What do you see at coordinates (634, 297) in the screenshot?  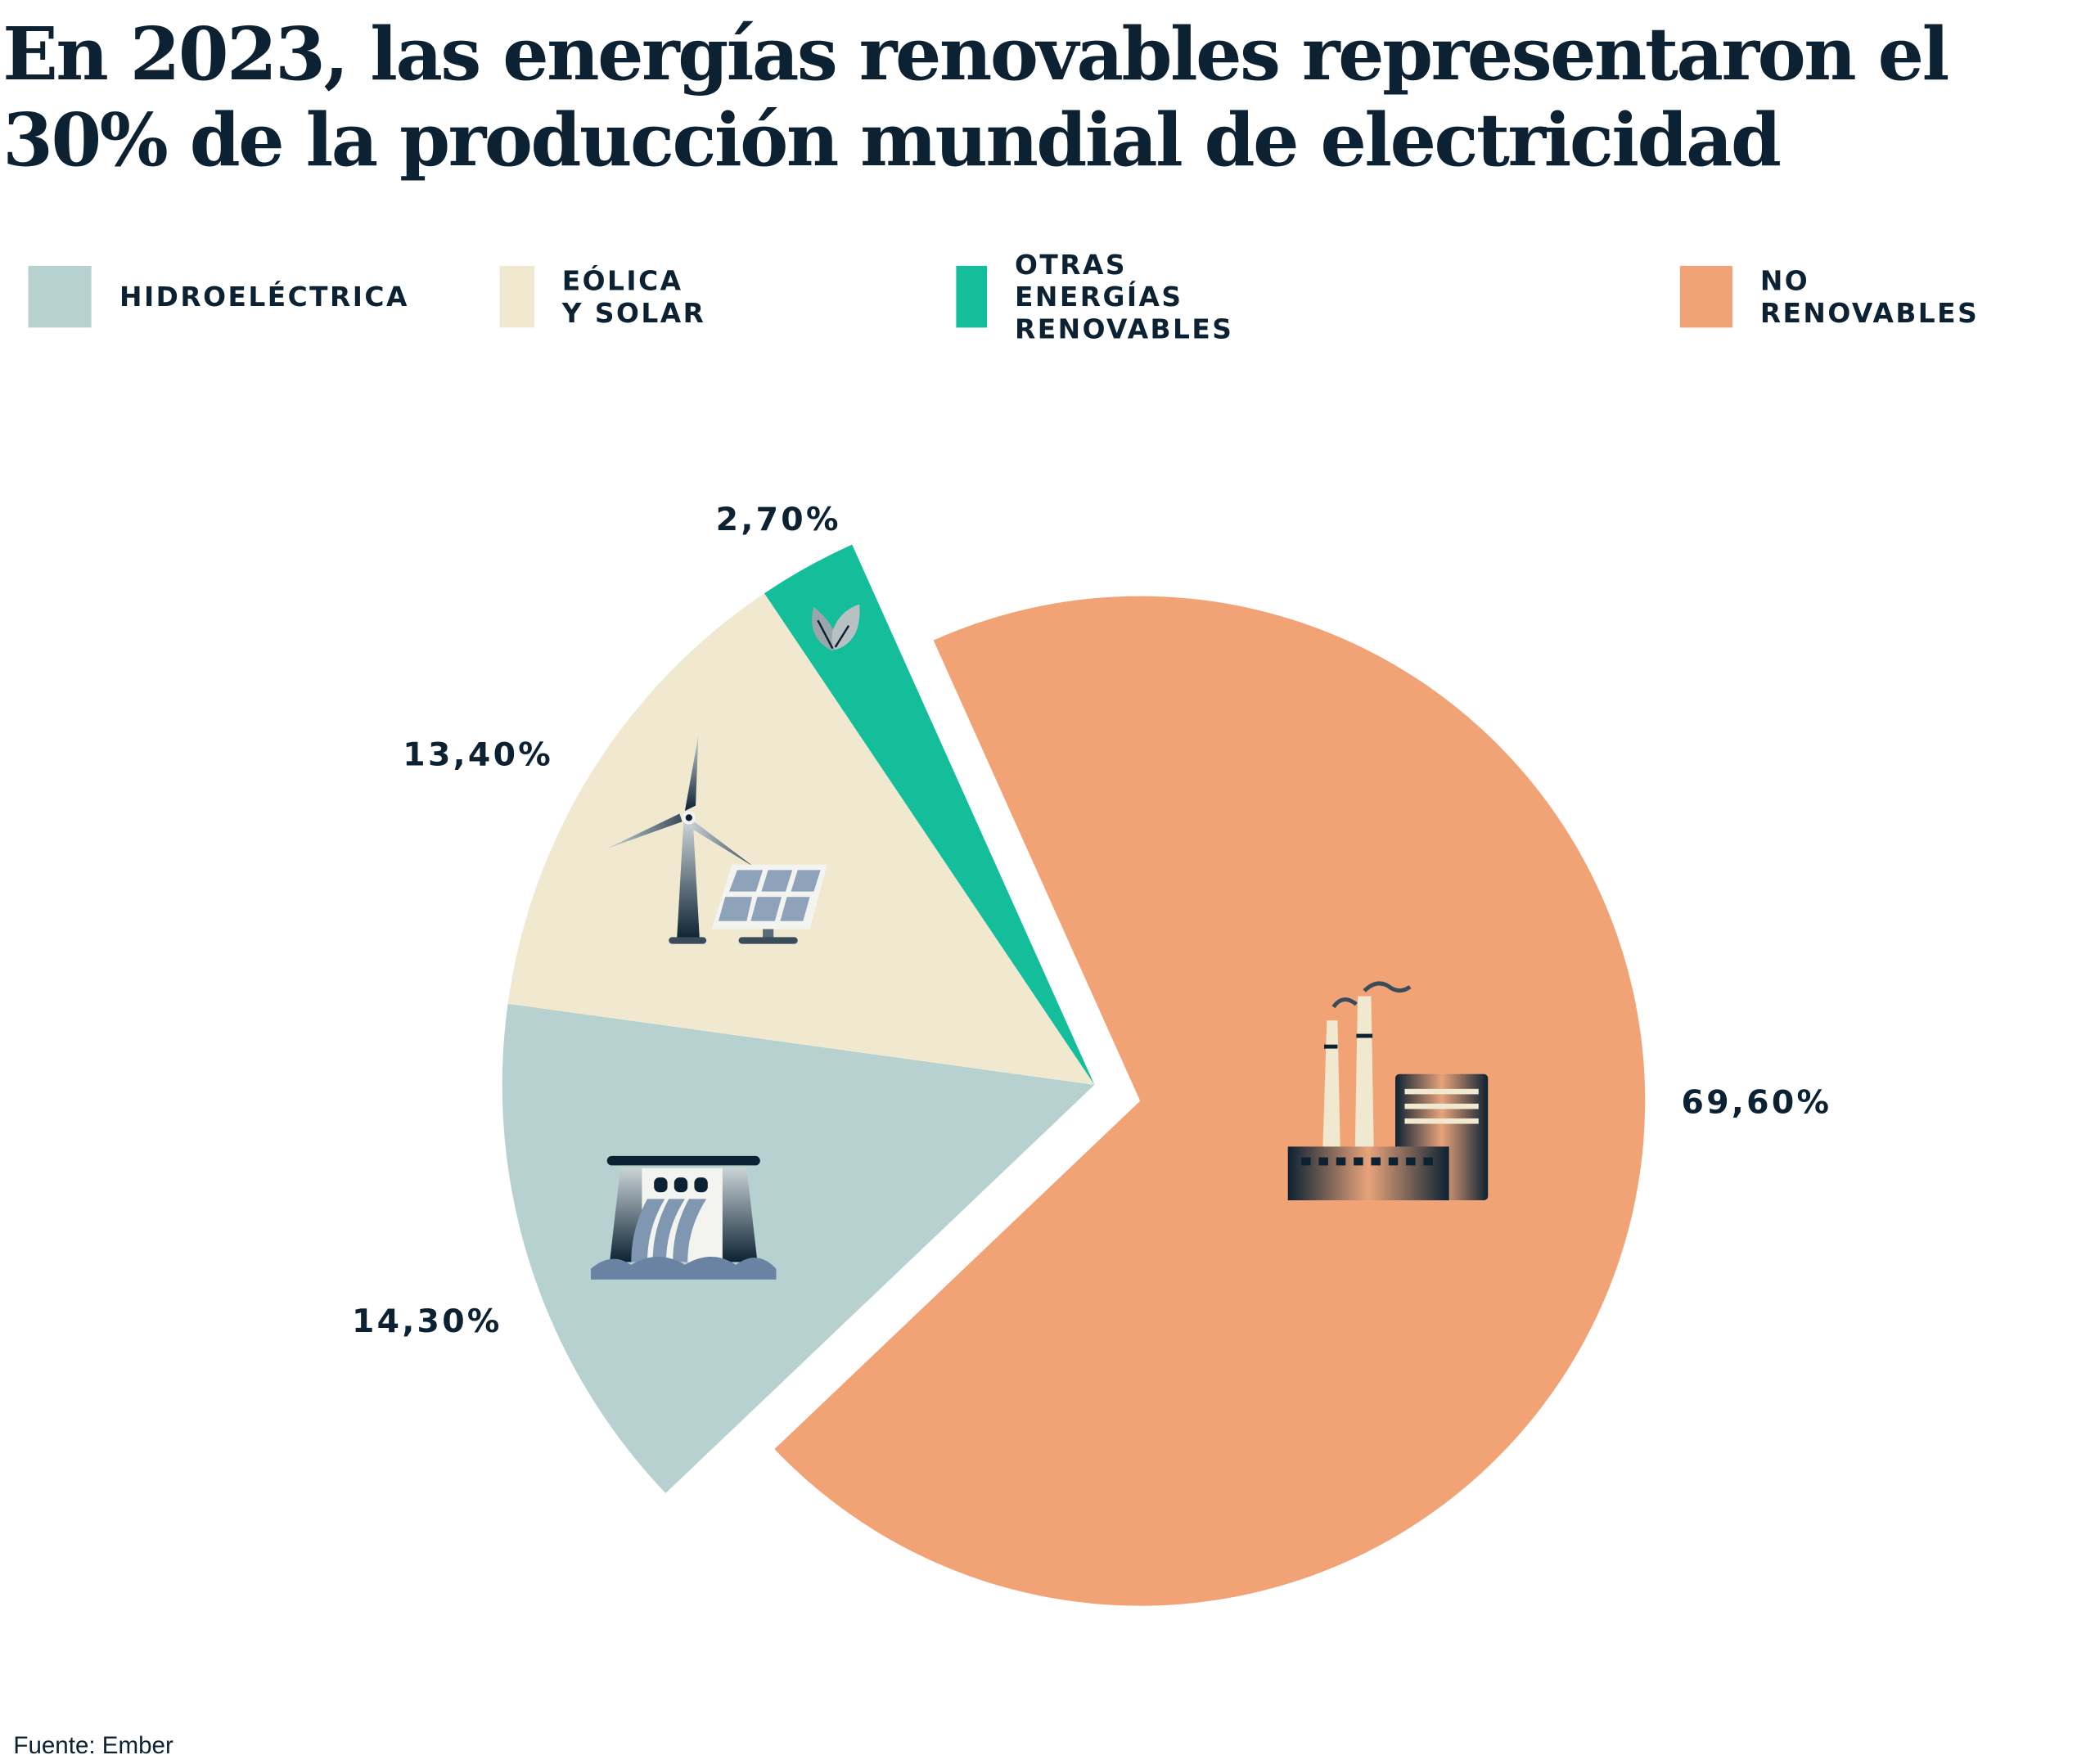 I see `legend-label: EÓLICA Y SOLAR` at bounding box center [634, 297].